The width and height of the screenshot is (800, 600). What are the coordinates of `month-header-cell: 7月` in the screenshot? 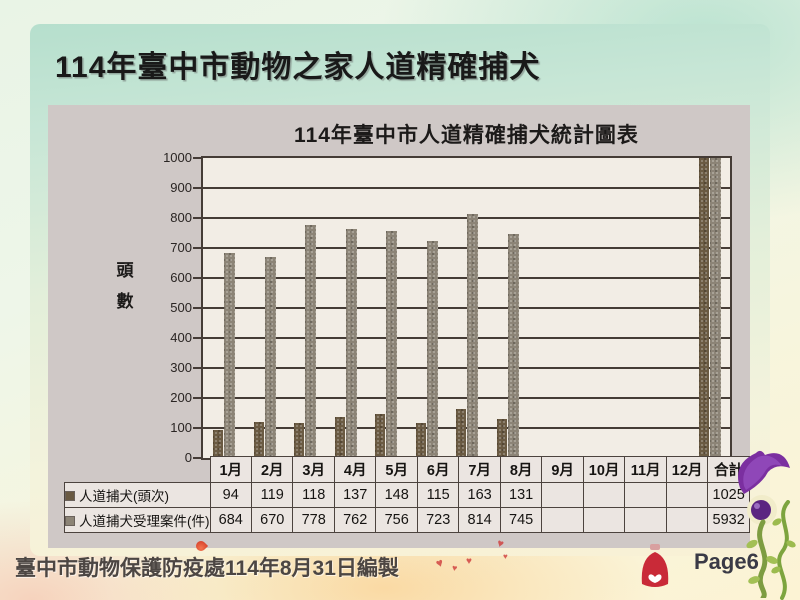 It's located at (479, 469).